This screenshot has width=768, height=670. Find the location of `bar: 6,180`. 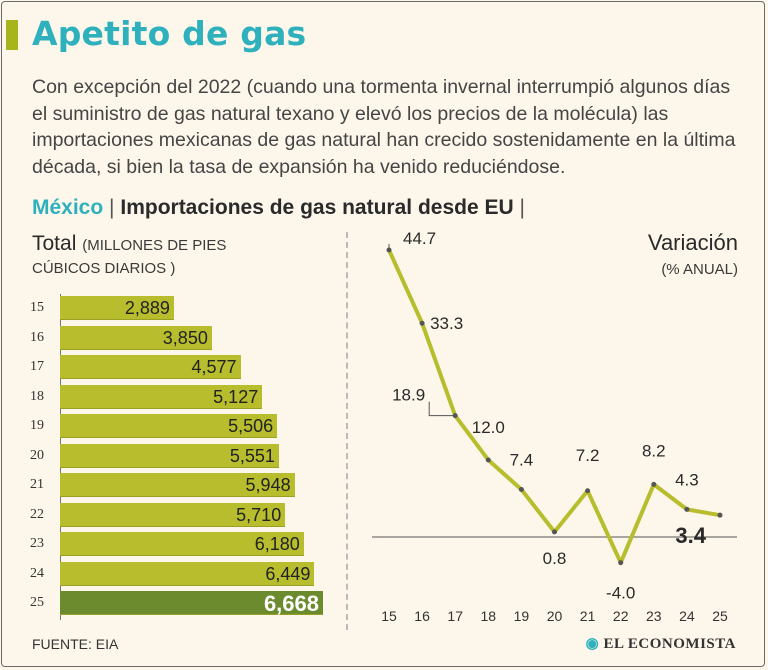

bar: 6,180 is located at coordinates (182, 544).